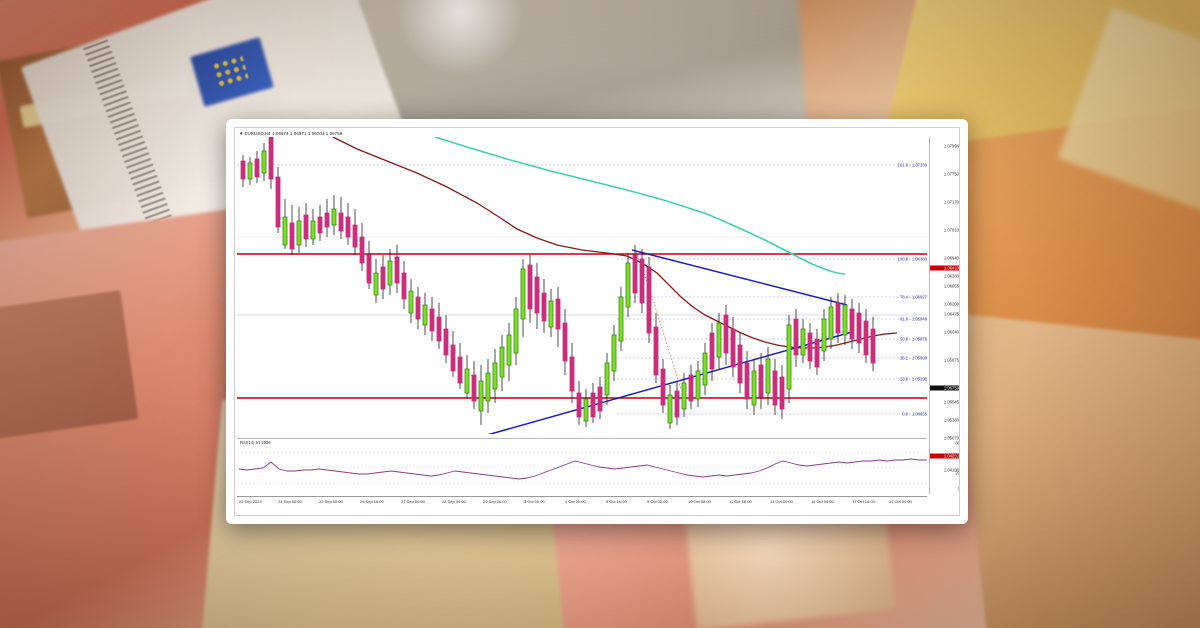 This screenshot has height=628, width=1200. What do you see at coordinates (657, 501) in the screenshot?
I see `time-tick-label: 9 Oct 00:00` at bounding box center [657, 501].